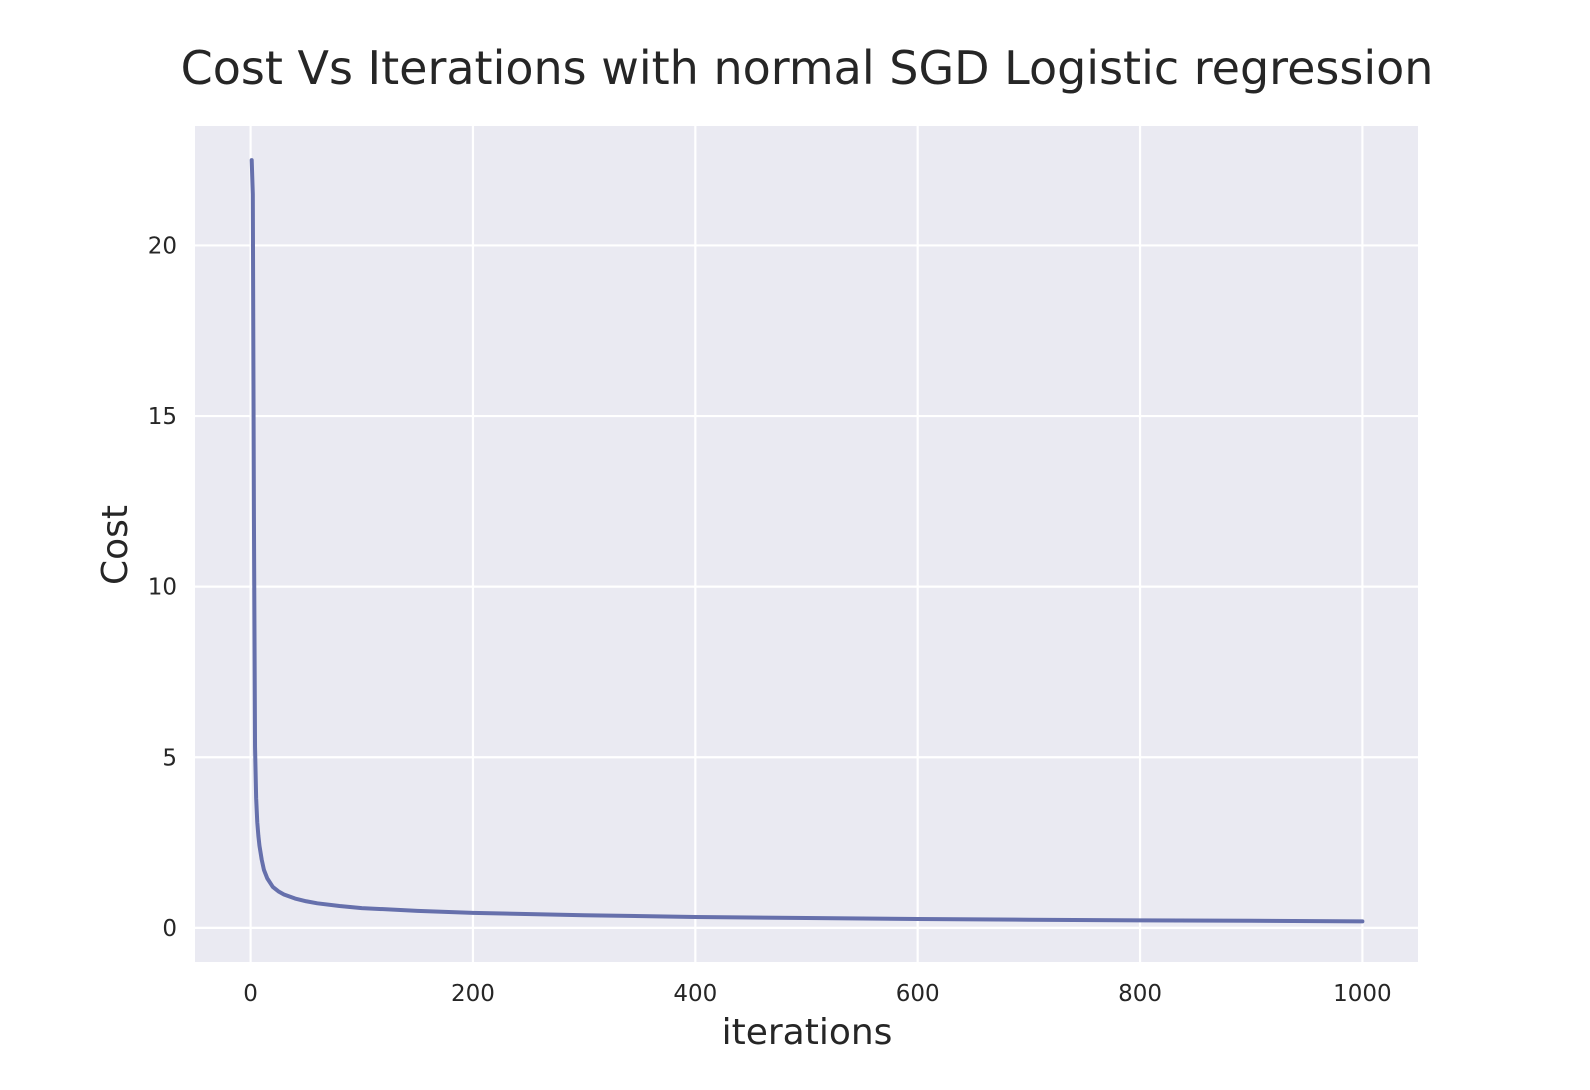  I want to click on x-tick-label: 1000, so click(1362, 994).